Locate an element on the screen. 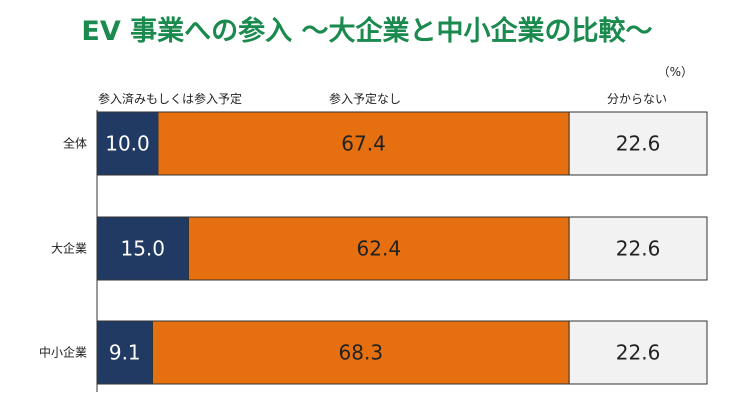 The width and height of the screenshot is (735, 405). data-label-large-series-0: 15.0 is located at coordinates (142, 249).